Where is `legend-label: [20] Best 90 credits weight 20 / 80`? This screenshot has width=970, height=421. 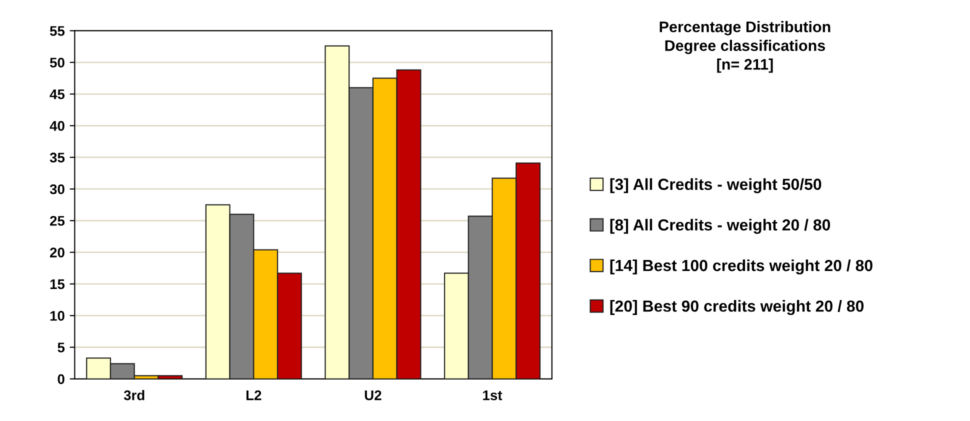 legend-label: [20] Best 90 credits weight 20 / 80 is located at coordinates (737, 308).